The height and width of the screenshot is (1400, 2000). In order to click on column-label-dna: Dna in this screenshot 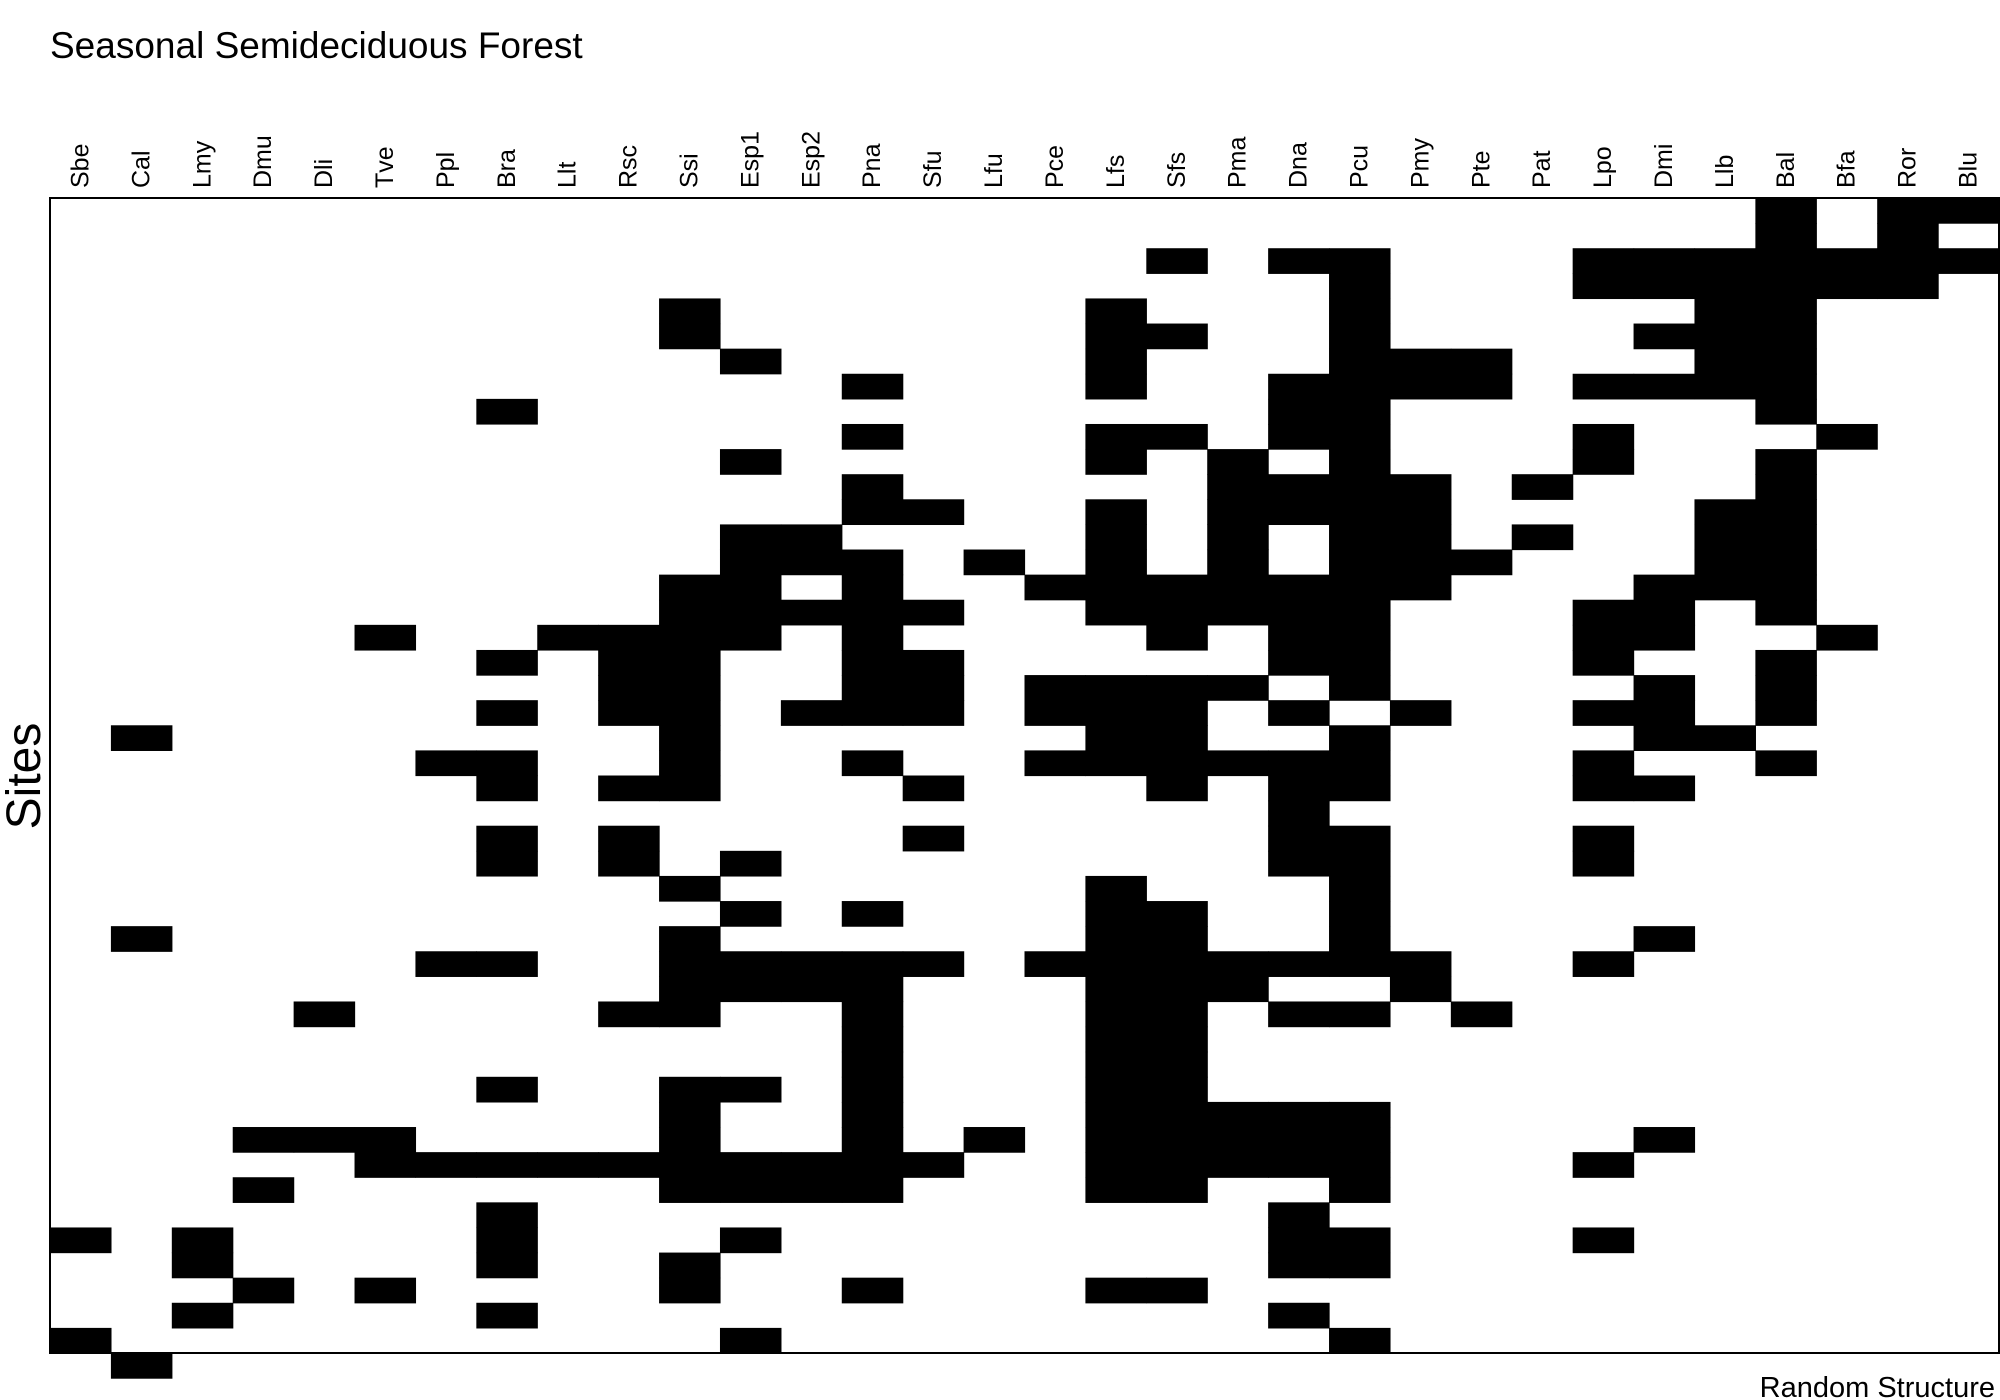, I will do `click(1299, 165)`.